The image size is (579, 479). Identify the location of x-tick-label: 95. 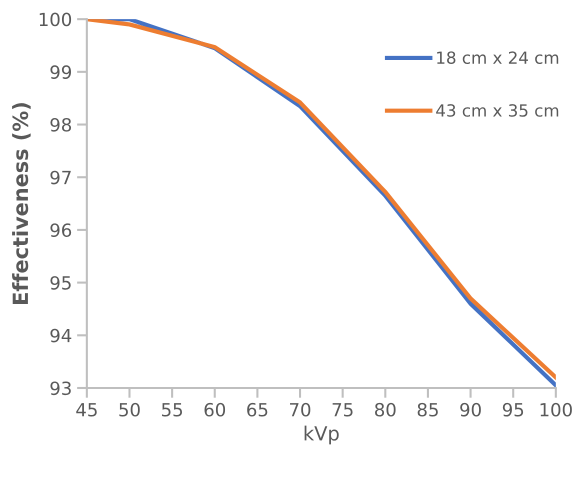
(513, 409).